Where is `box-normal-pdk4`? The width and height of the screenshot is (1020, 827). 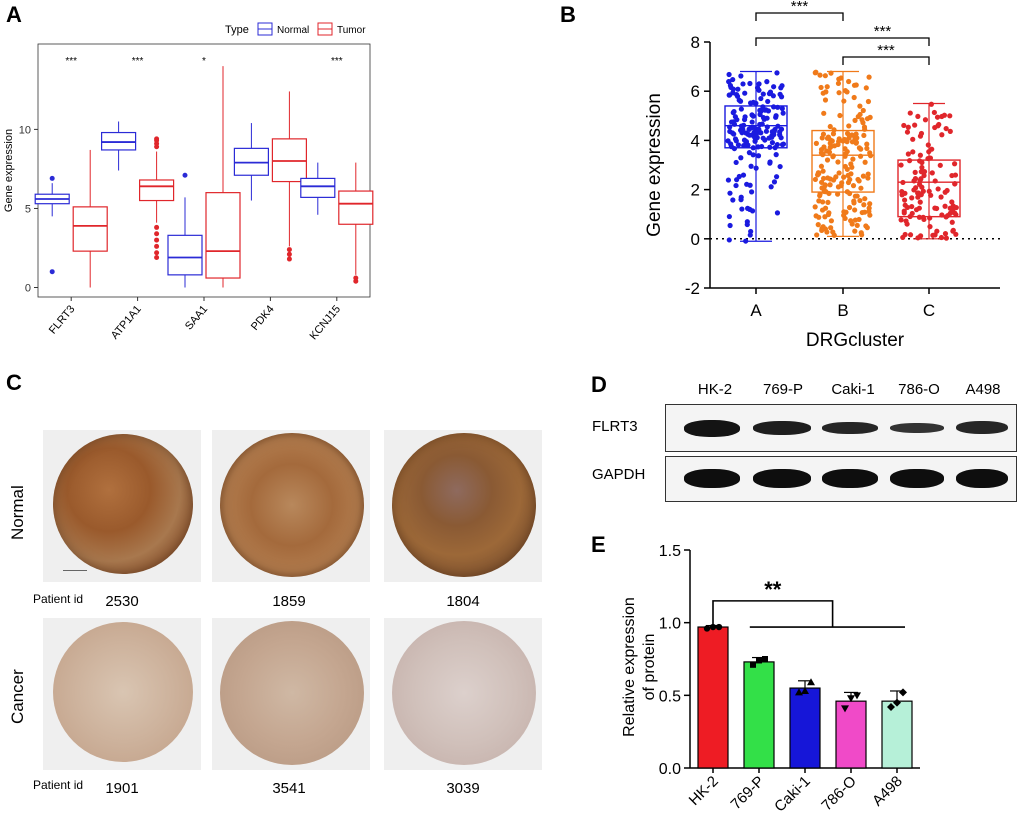 box-normal-pdk4 is located at coordinates (251, 162).